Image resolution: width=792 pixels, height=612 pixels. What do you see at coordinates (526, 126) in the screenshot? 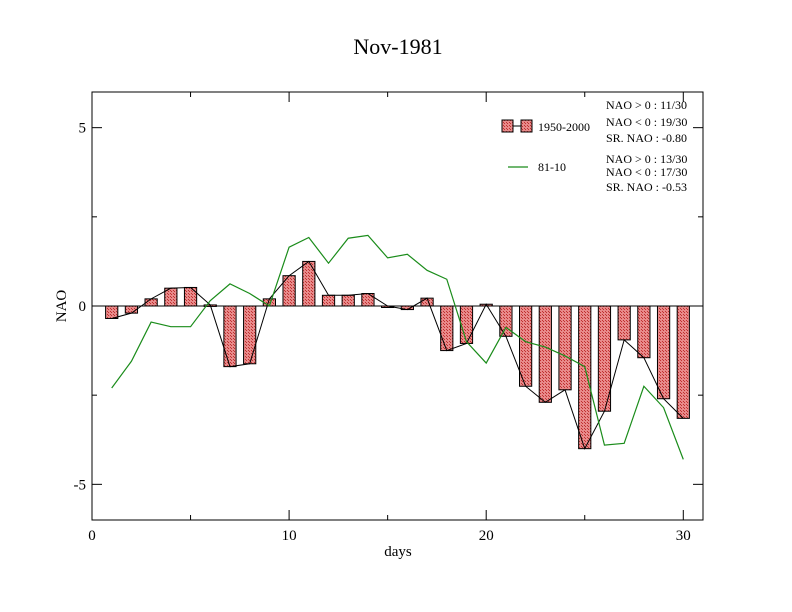
I see `legend-bar-swatch-right` at bounding box center [526, 126].